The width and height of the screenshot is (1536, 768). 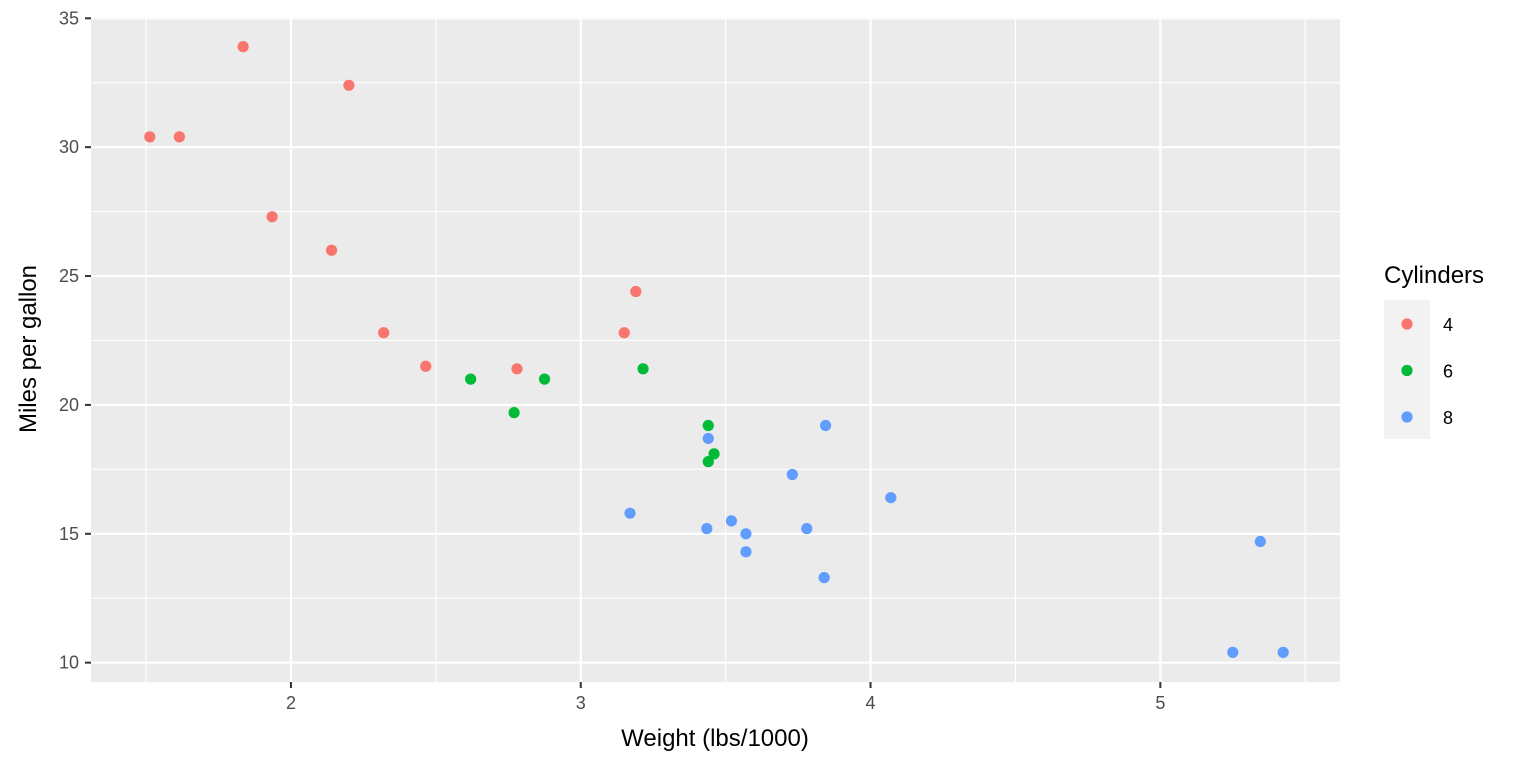 I want to click on y-tick-label: 35, so click(x=69, y=18).